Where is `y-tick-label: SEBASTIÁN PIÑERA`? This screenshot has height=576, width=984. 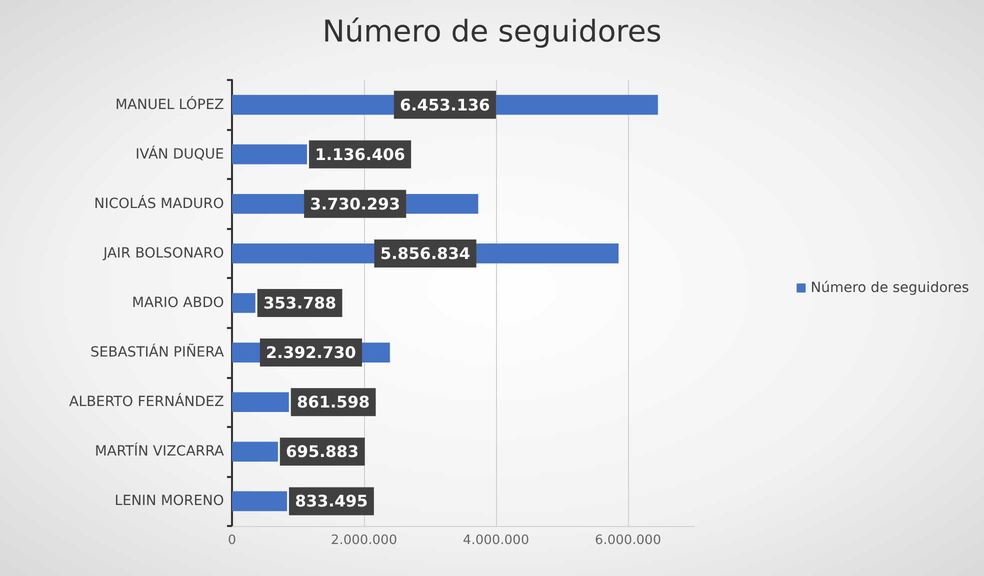
y-tick-label: SEBASTIÁN PIÑERA is located at coordinates (157, 352).